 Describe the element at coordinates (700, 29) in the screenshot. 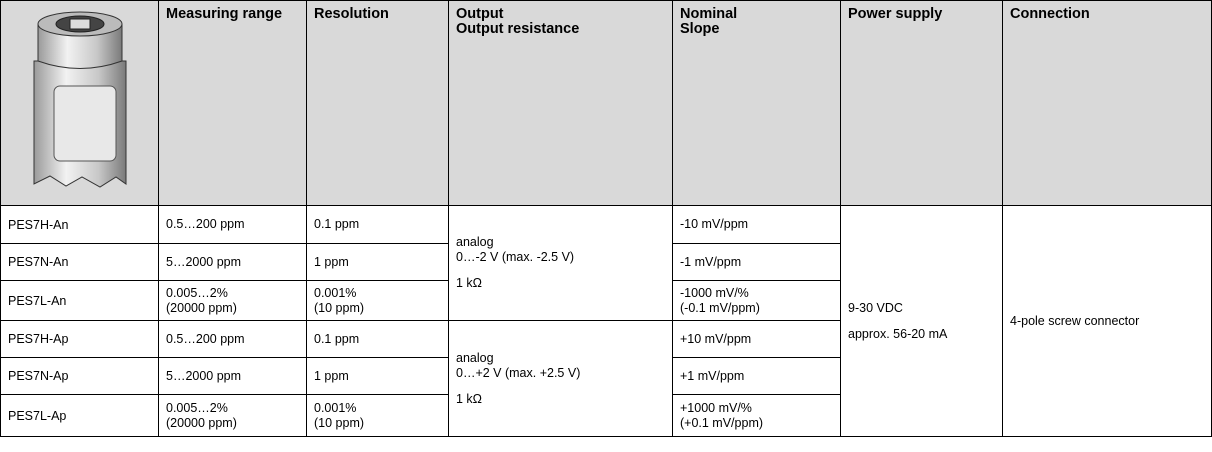

I see `cell-line: Slope` at that location.